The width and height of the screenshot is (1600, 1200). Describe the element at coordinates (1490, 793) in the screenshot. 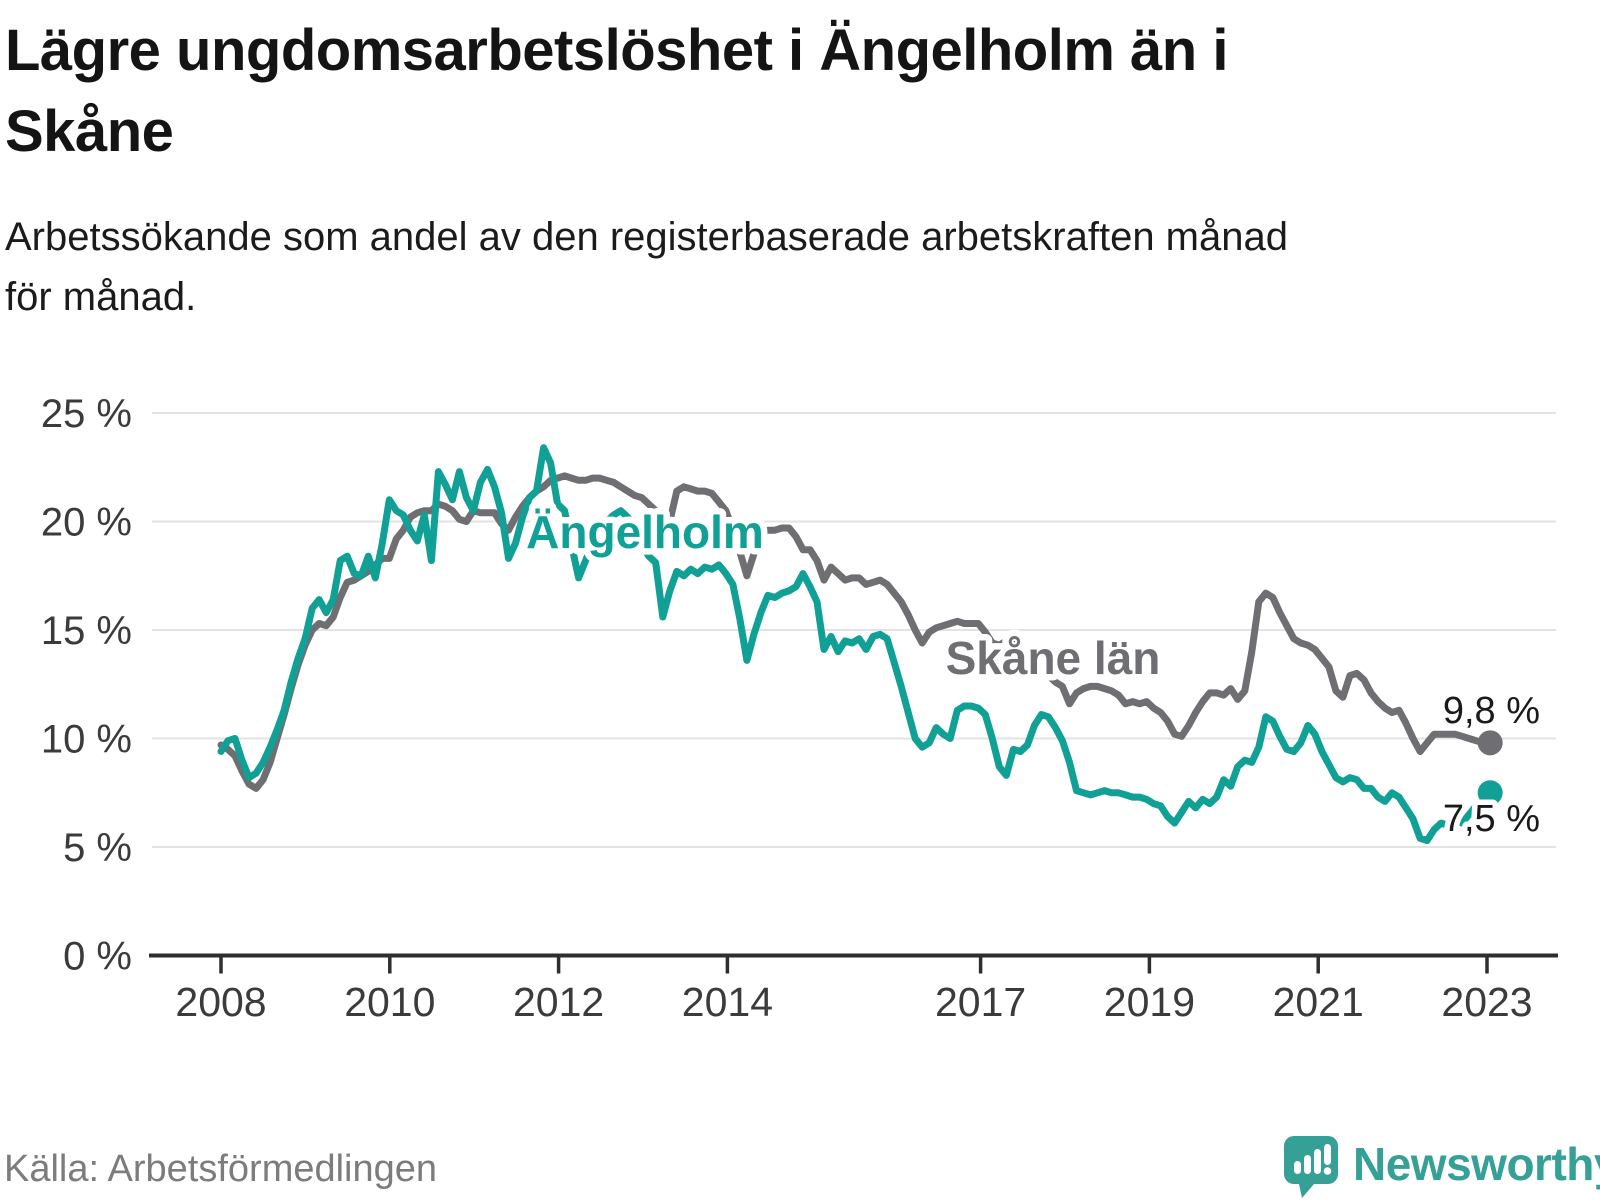

I see `end-dot-angelholm` at that location.